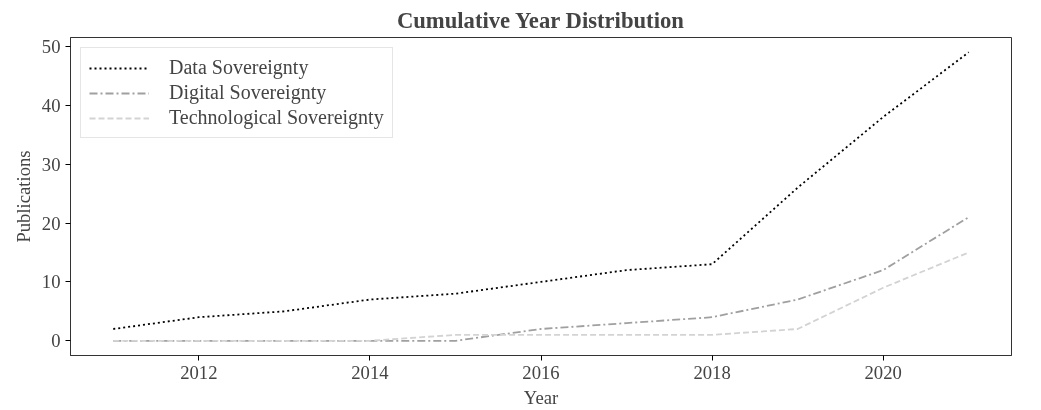 This screenshot has width=1041, height=410. Describe the element at coordinates (239, 67) in the screenshot. I see `legend-label: Data Sovereignty` at that location.